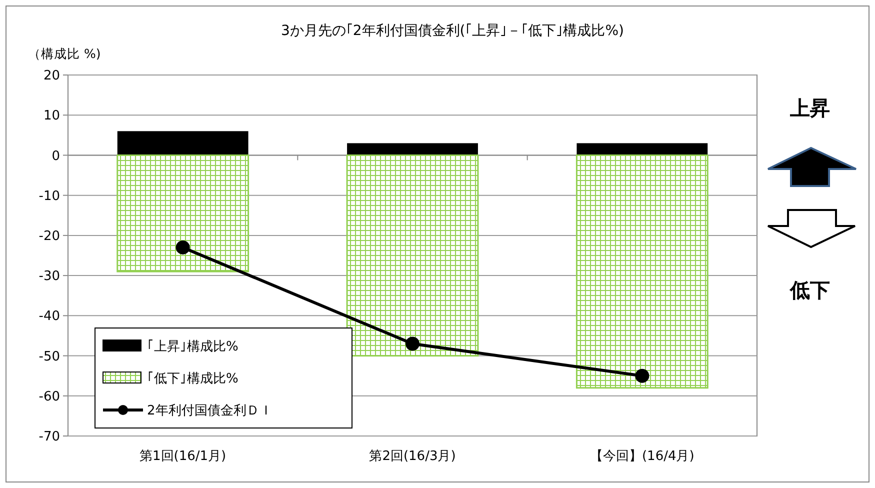 The height and width of the screenshot is (488, 875). What do you see at coordinates (412, 456) in the screenshot?
I see `x-tick-label: 第2回(16/3月)` at bounding box center [412, 456].